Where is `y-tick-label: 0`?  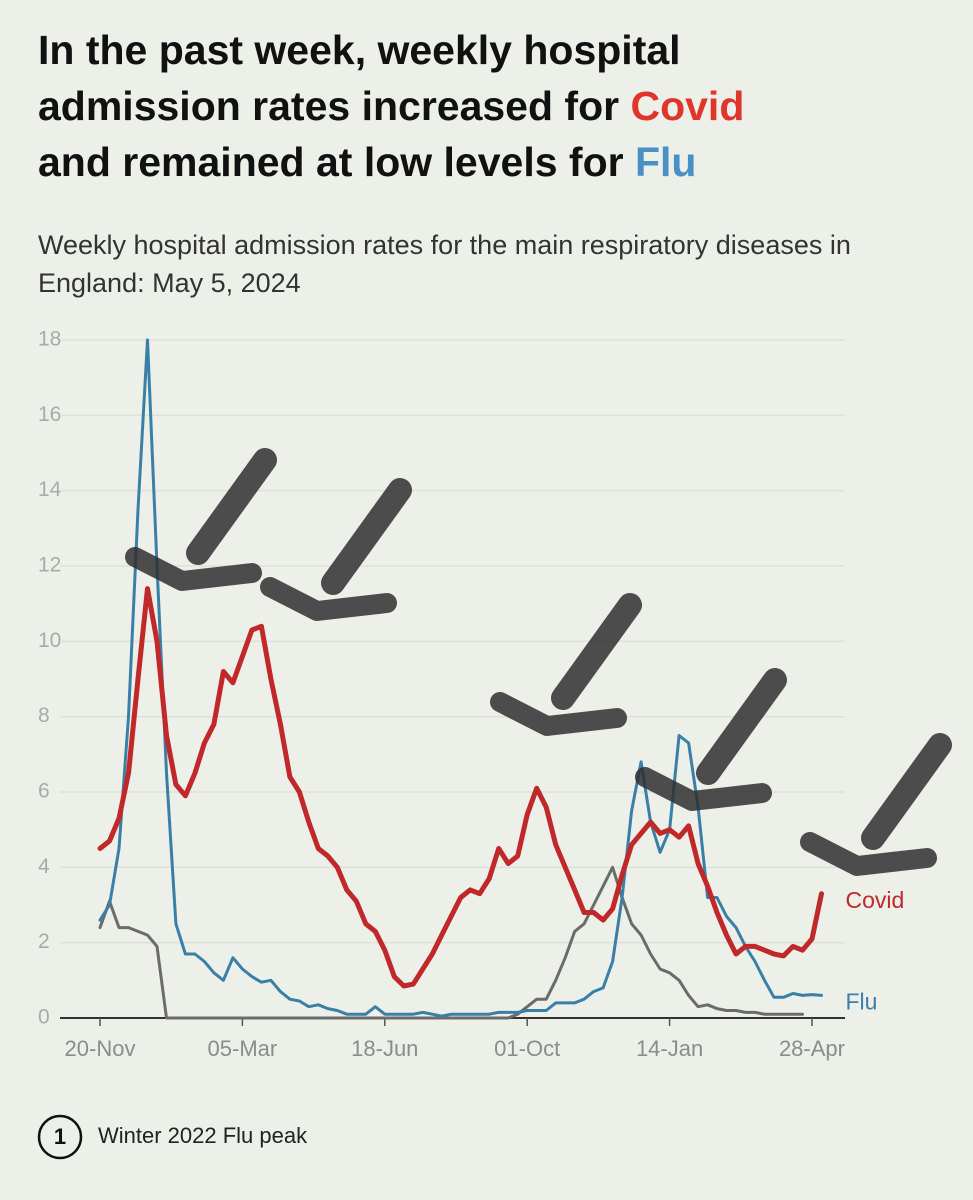
y-tick-label: 0 is located at coordinates (44, 1017).